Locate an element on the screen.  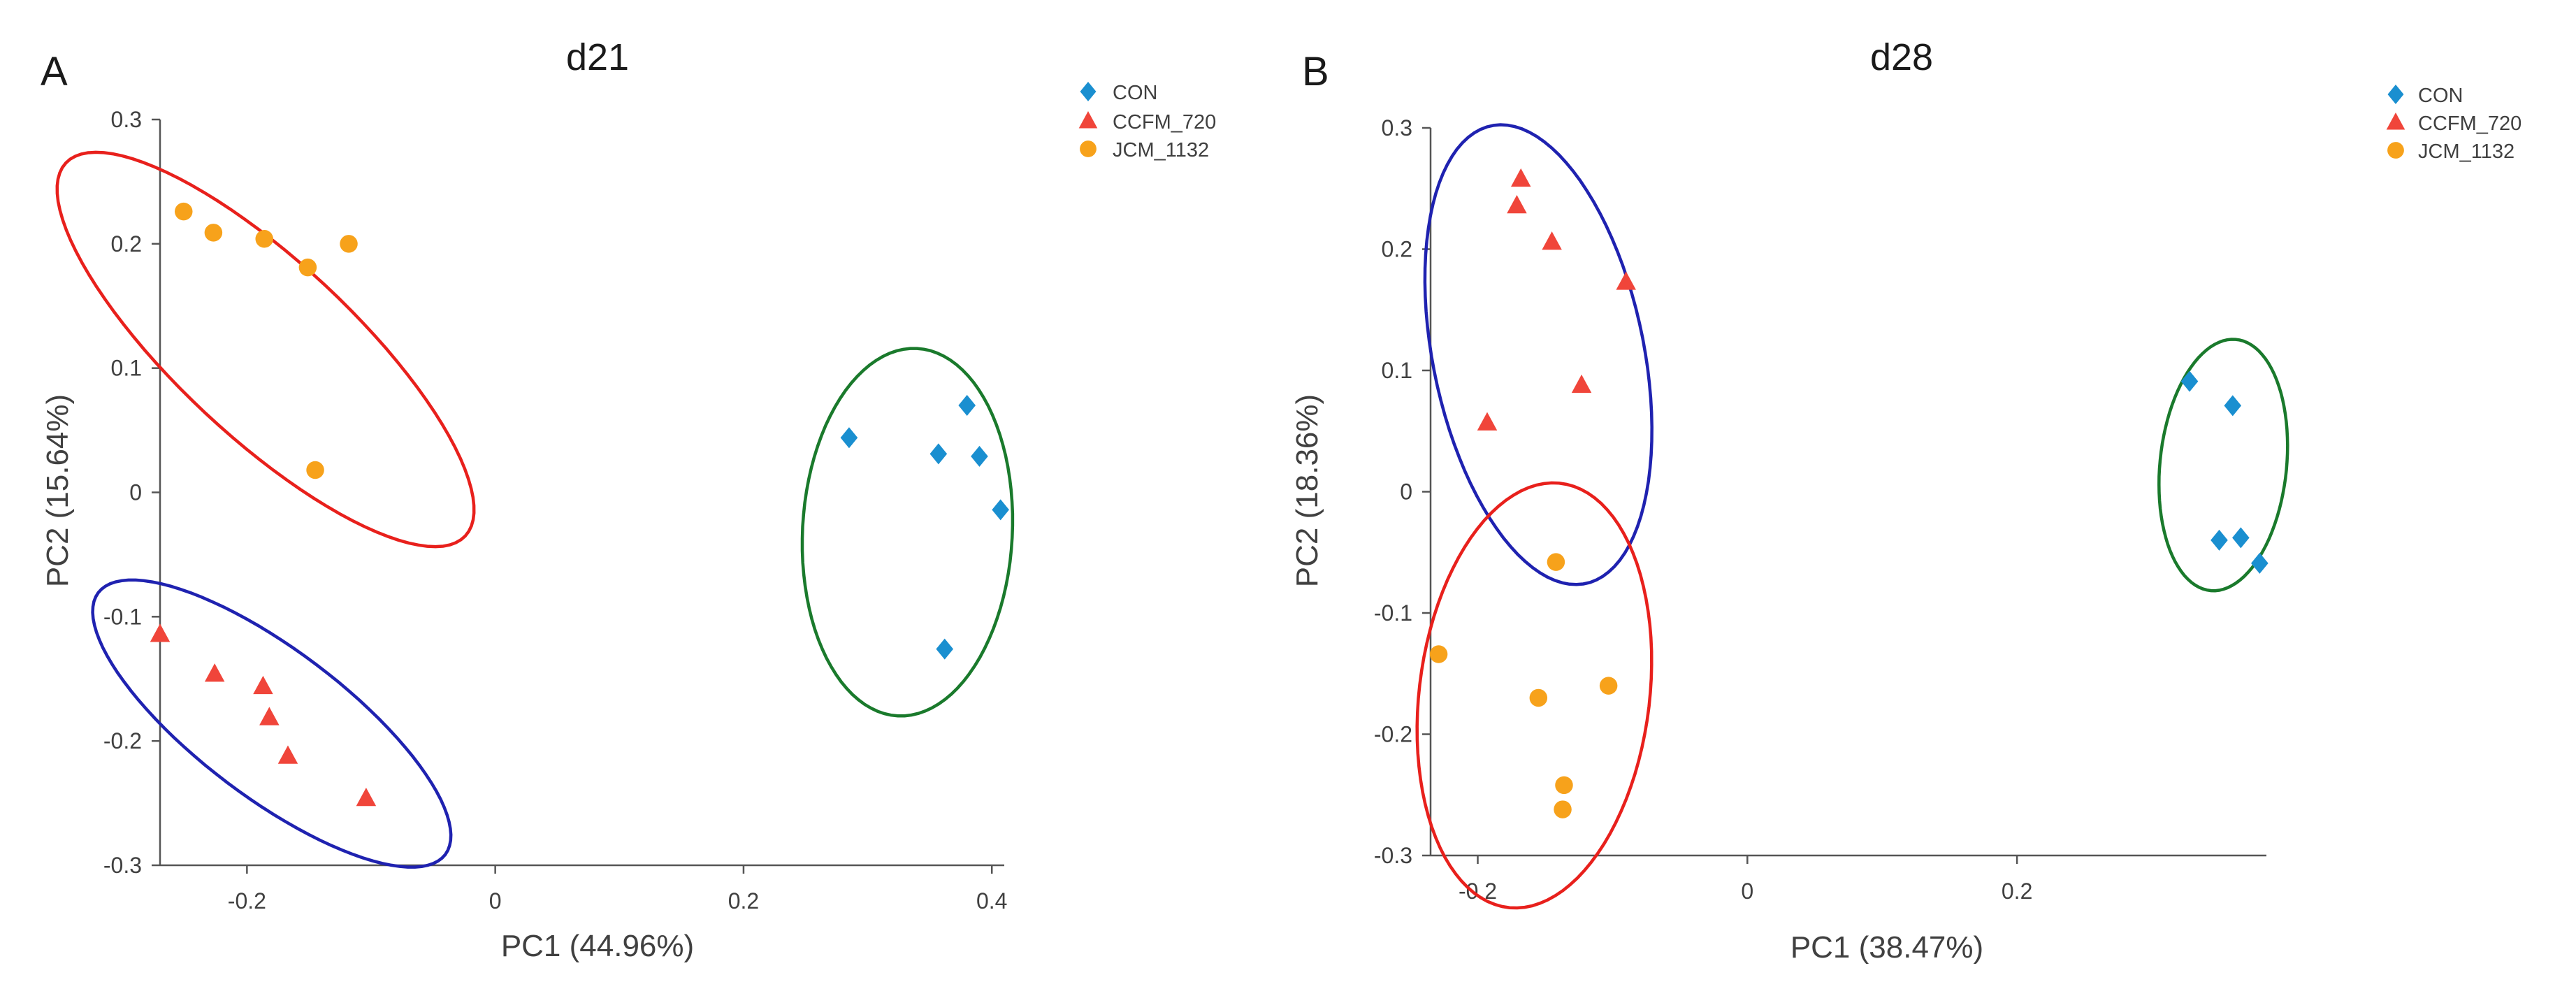
panel-b-legend-ccfm720: CCFM_720 is located at coordinates (2469, 124).